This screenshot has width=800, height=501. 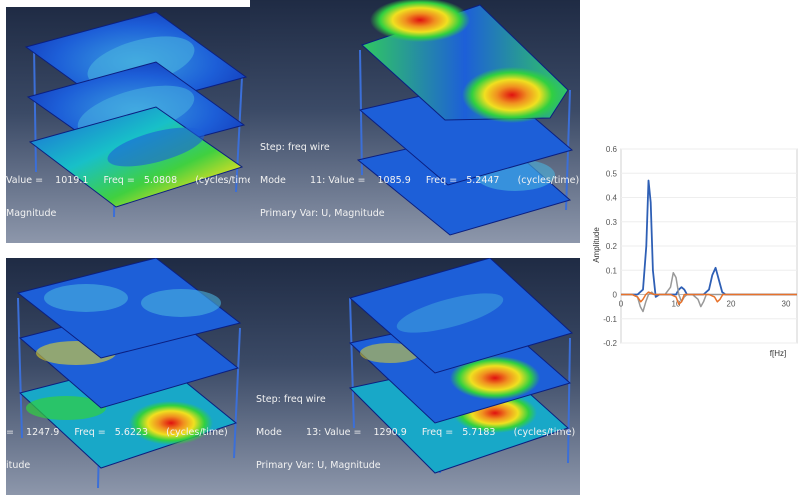 I want to click on x-tick-label: 30, so click(x=786, y=304).